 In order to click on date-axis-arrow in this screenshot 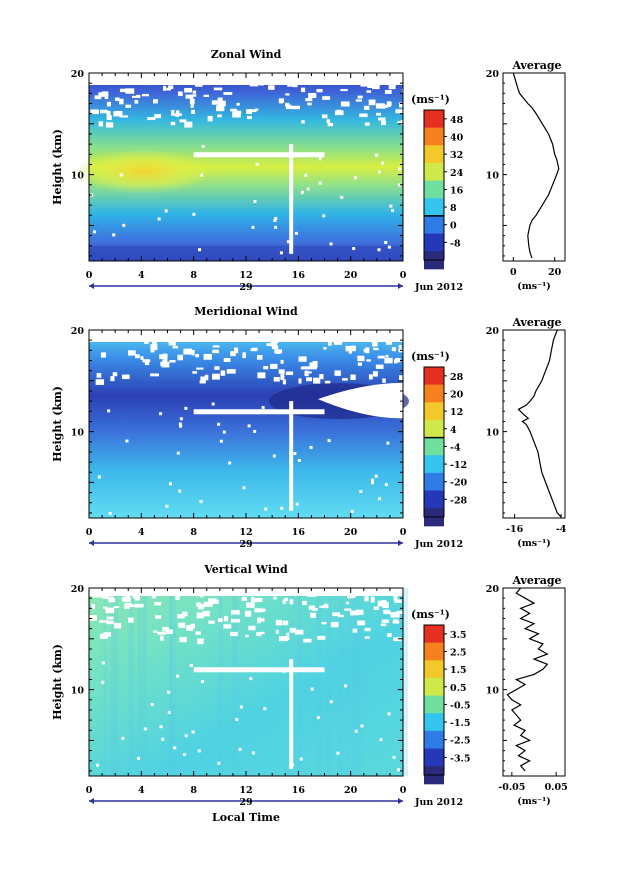, I will do `click(91, 286)`.